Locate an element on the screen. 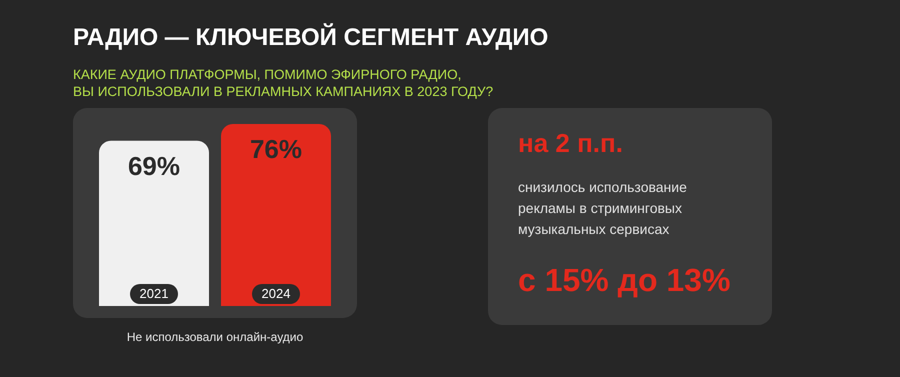 The image size is (900, 377). x-tick-label: 2021 is located at coordinates (154, 293).